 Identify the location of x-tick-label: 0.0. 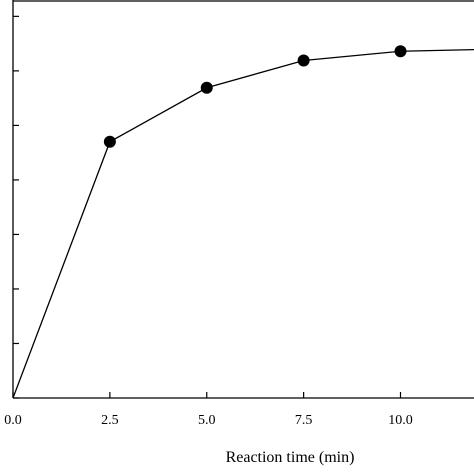
(13, 420).